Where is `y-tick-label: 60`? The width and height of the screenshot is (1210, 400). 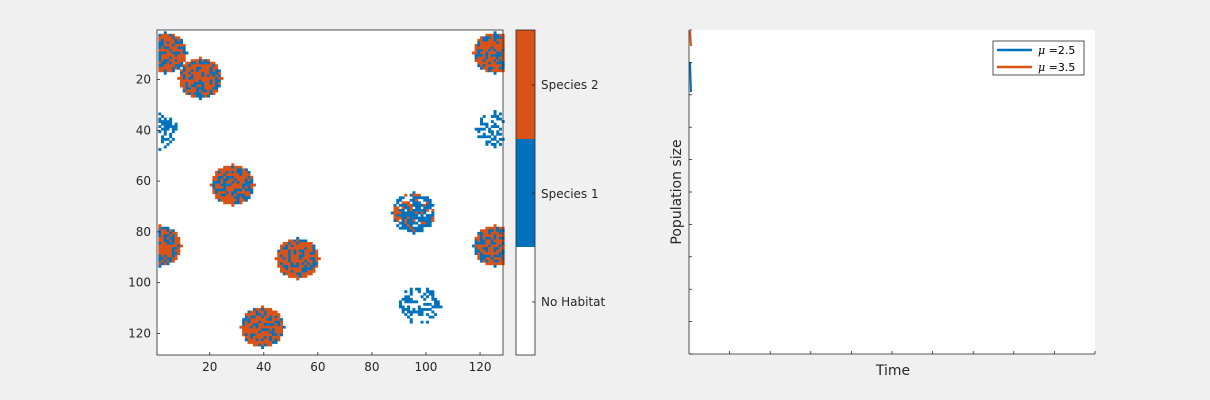 y-tick-label: 60 is located at coordinates (143, 181).